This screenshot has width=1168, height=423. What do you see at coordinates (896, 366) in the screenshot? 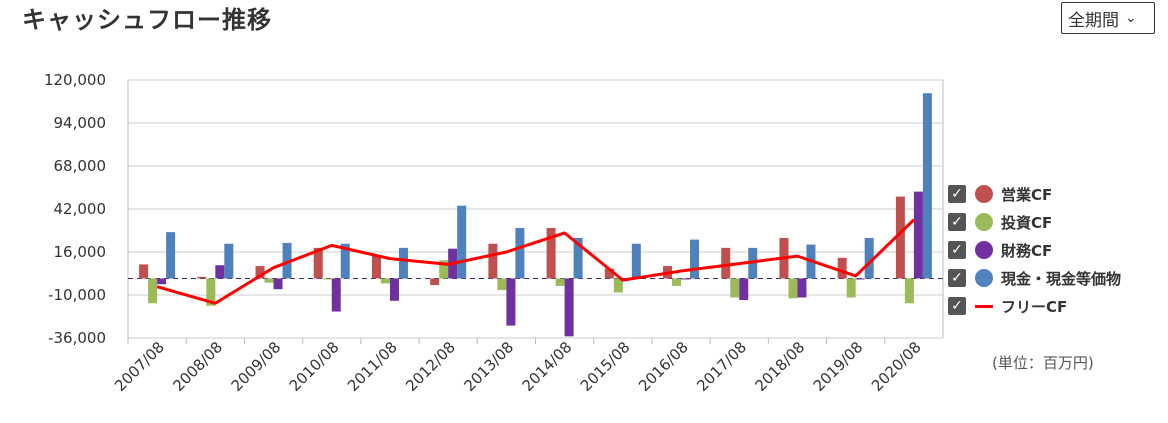
I see `x-tick-label: 2020/08` at bounding box center [896, 366].